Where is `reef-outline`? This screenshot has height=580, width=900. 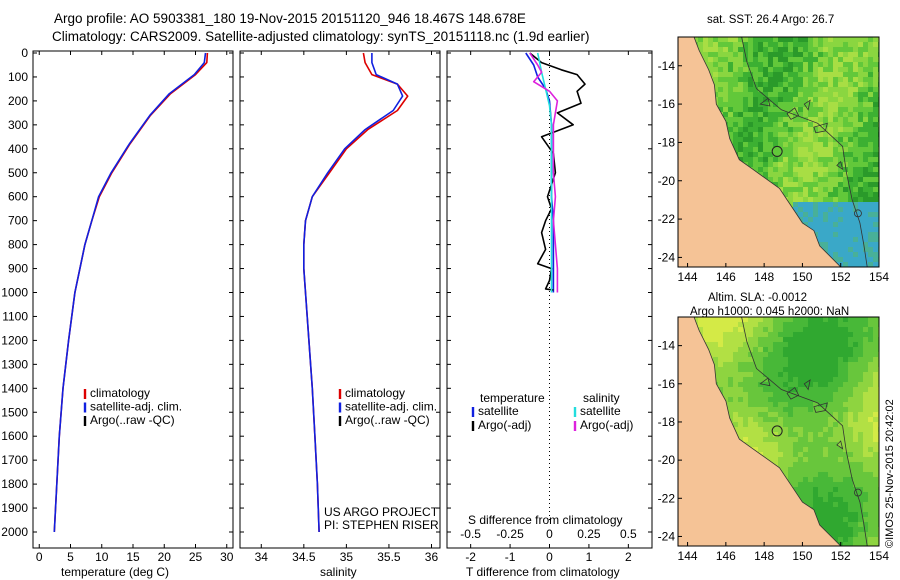 reef-outline is located at coordinates (858, 492).